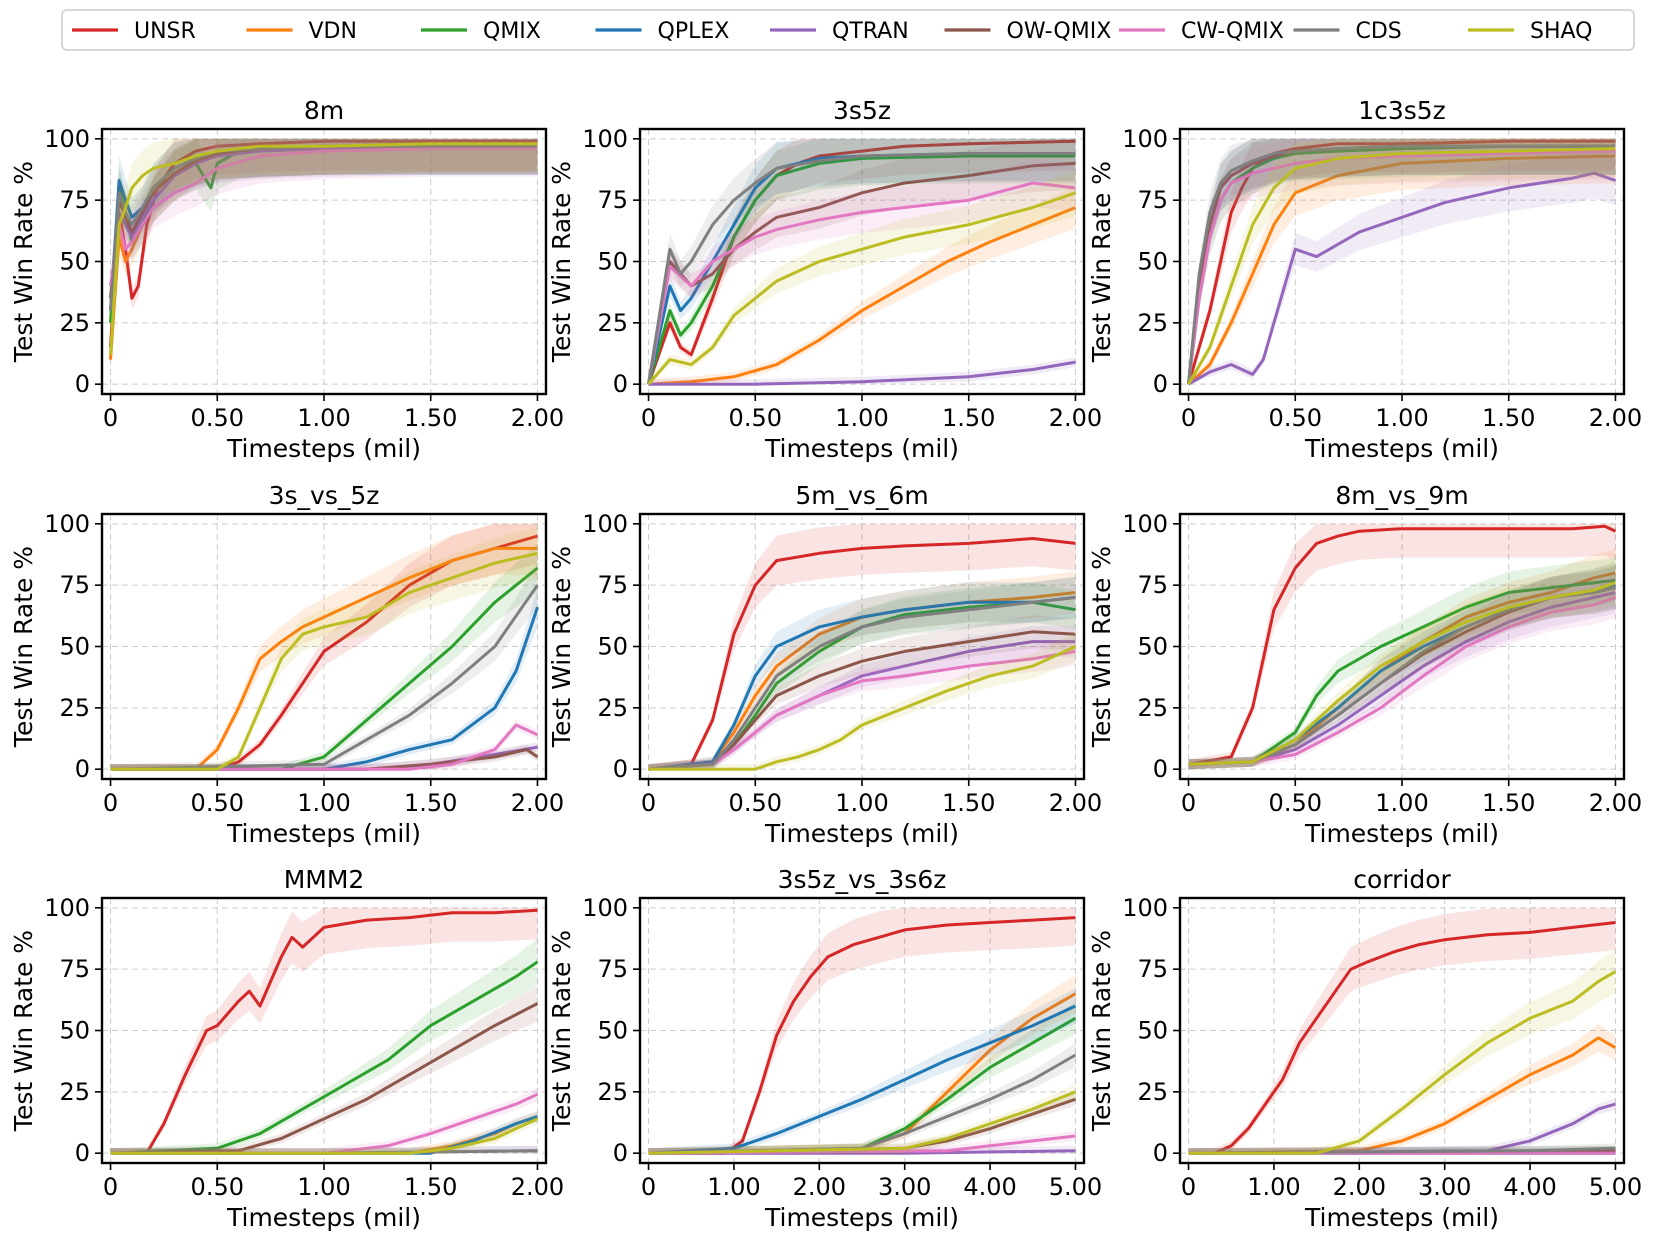 The height and width of the screenshot is (1246, 1660). Describe the element at coordinates (861, 495) in the screenshot. I see `panel-title: 5m_vs_6m` at that location.